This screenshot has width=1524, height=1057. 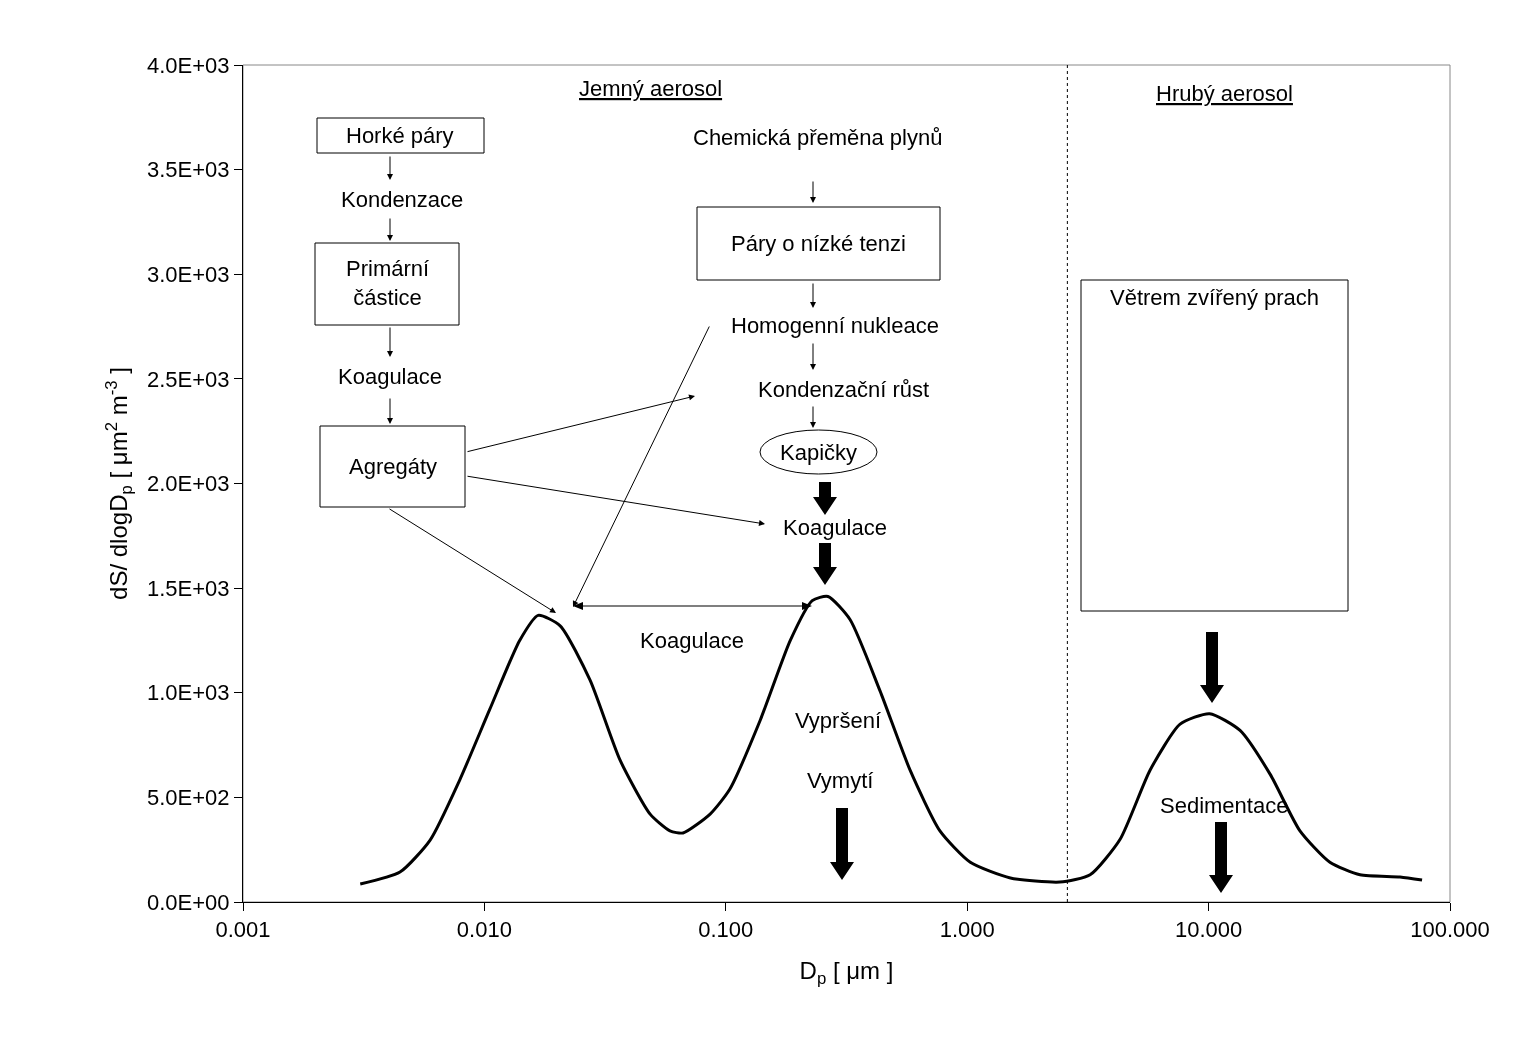 What do you see at coordinates (188, 693) in the screenshot?
I see `y-tick-label: 1.0E+03` at bounding box center [188, 693].